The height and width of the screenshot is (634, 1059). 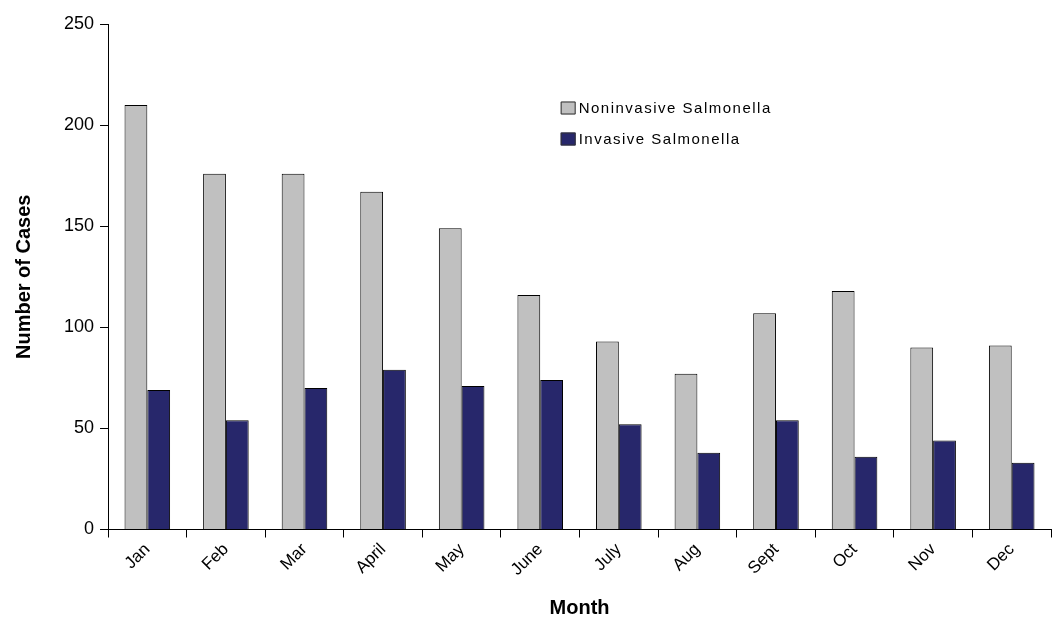 What do you see at coordinates (89, 528) in the screenshot?
I see `y-tick-label: 0` at bounding box center [89, 528].